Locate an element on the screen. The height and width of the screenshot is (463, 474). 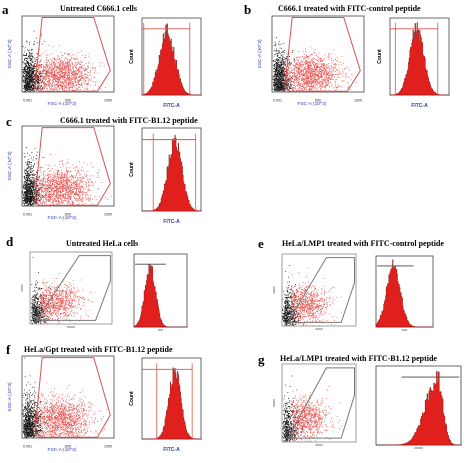
scatter-plot-d is located at coordinates (67, 289).